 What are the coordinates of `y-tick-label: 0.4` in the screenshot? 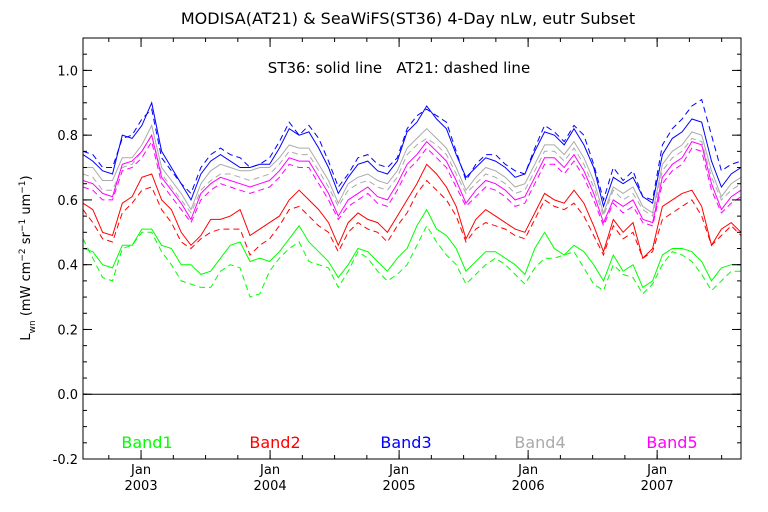 It's located at (67, 266).